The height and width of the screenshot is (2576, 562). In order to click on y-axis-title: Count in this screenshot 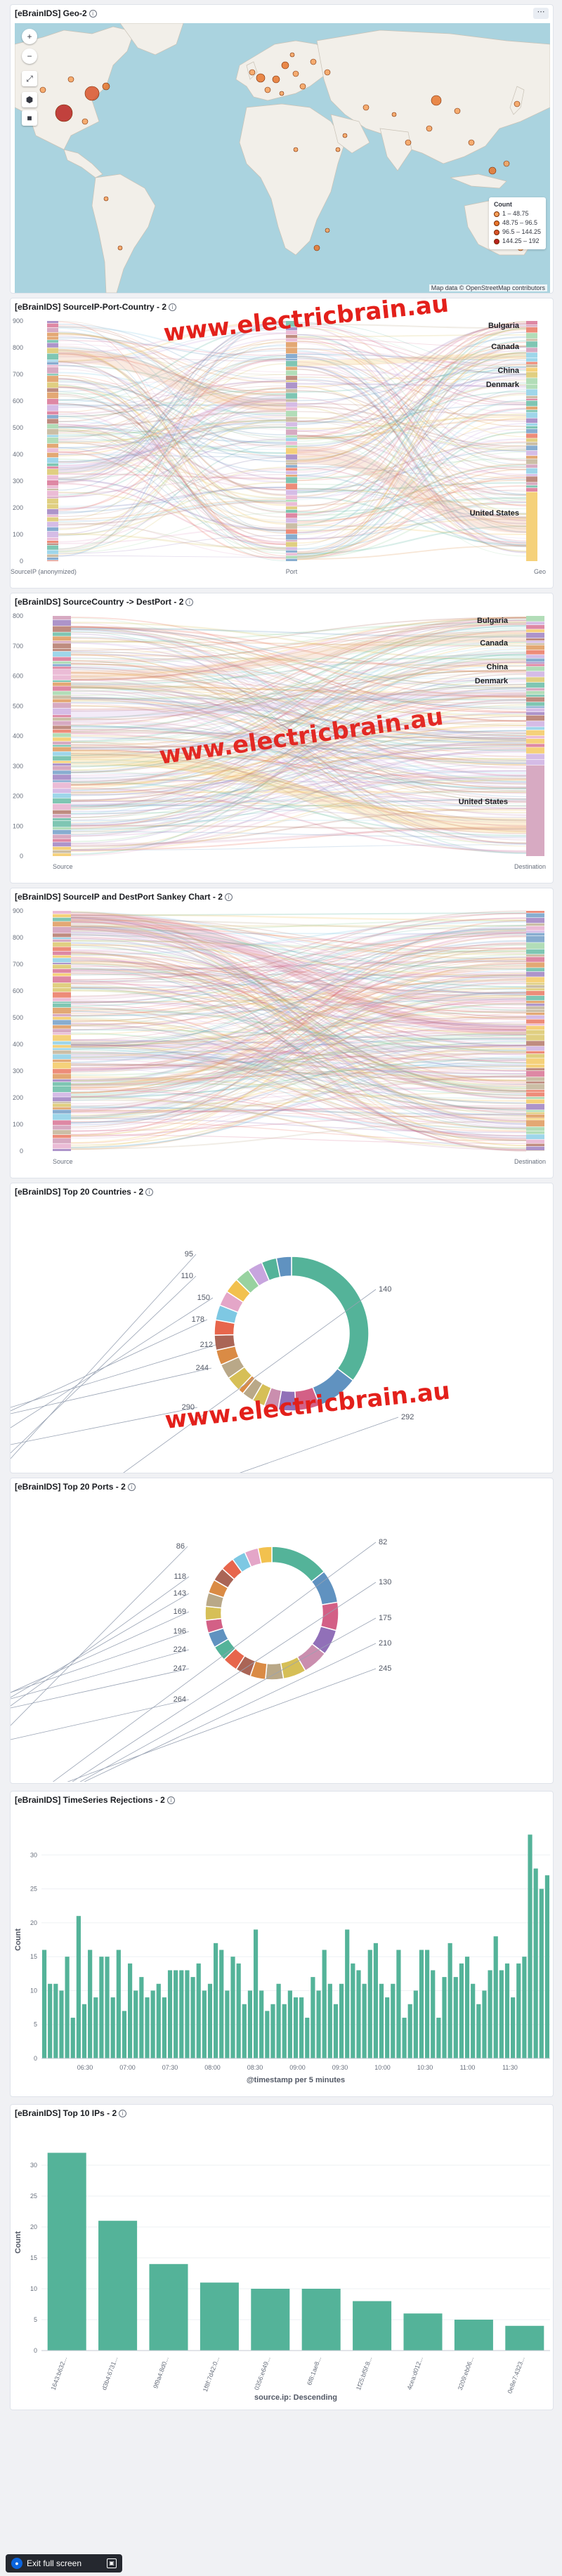, I will do `click(18, 2242)`.